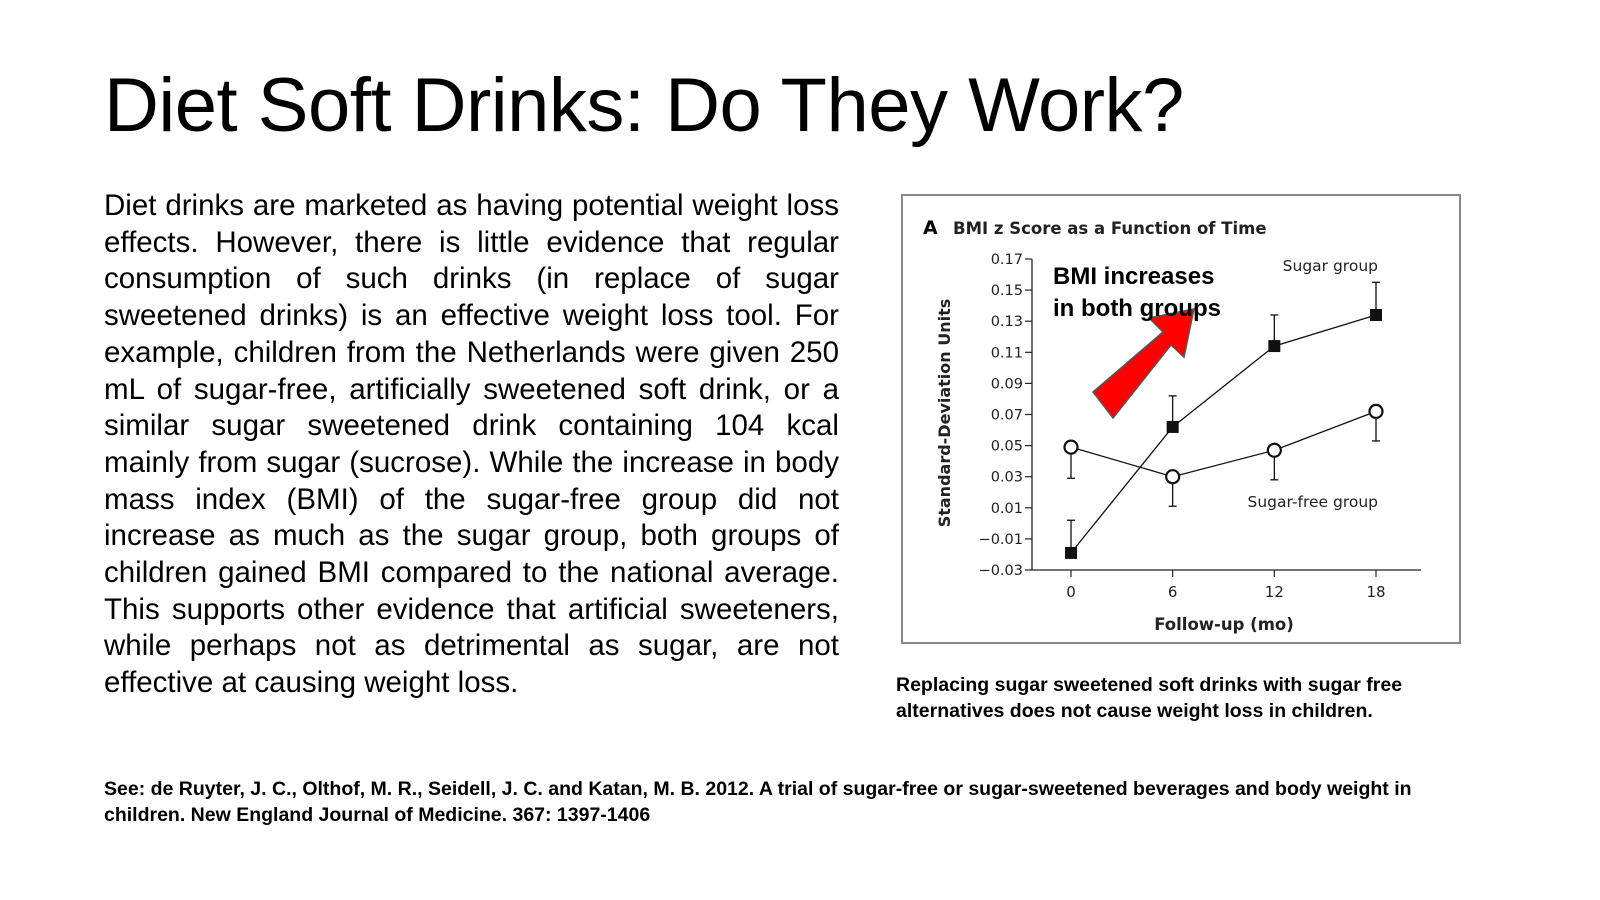 This screenshot has width=1600, height=900. What do you see at coordinates (1133, 276) in the screenshot?
I see `annotation-line1: BMI increases` at bounding box center [1133, 276].